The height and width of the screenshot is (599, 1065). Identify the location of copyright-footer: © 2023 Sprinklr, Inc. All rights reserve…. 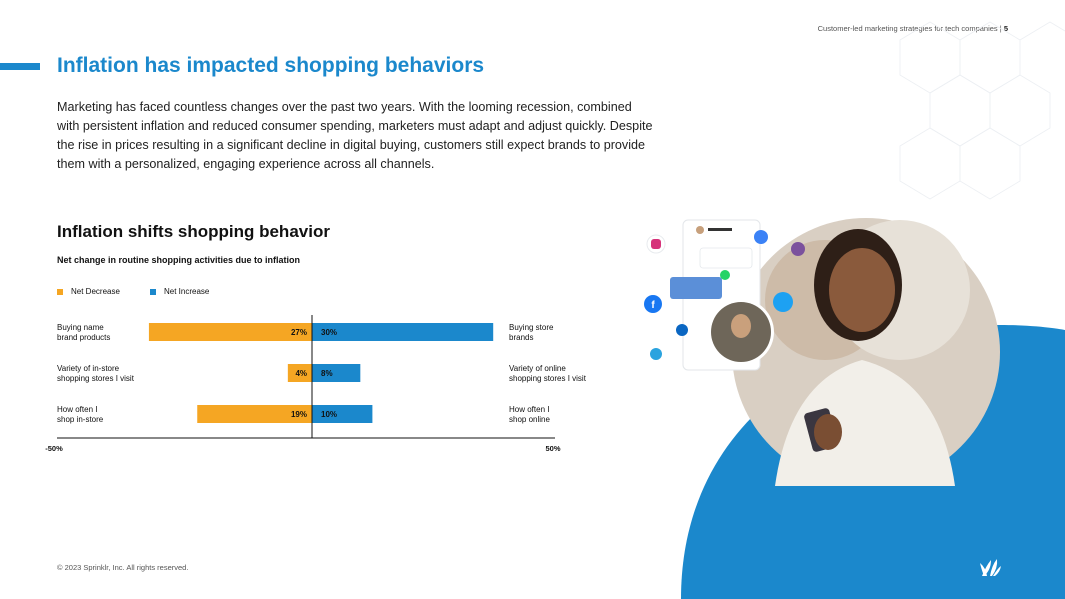
(123, 567).